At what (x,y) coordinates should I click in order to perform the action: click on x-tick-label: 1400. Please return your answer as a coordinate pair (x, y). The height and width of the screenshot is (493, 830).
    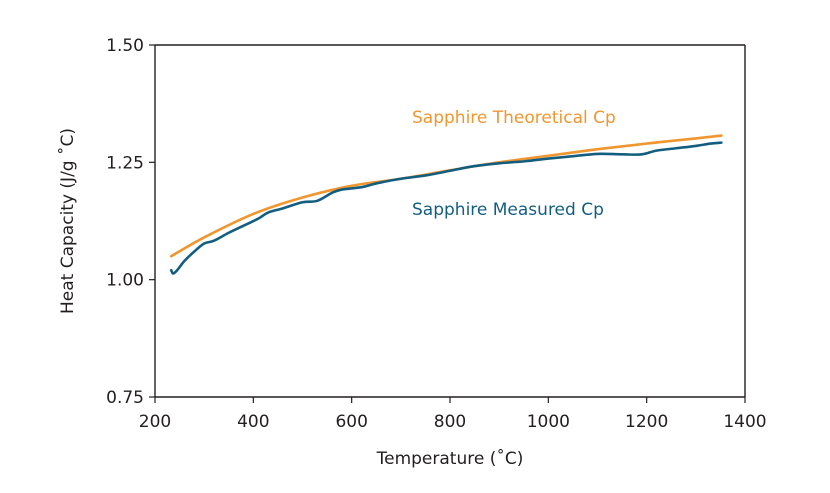
    Looking at the image, I should click on (744, 422).